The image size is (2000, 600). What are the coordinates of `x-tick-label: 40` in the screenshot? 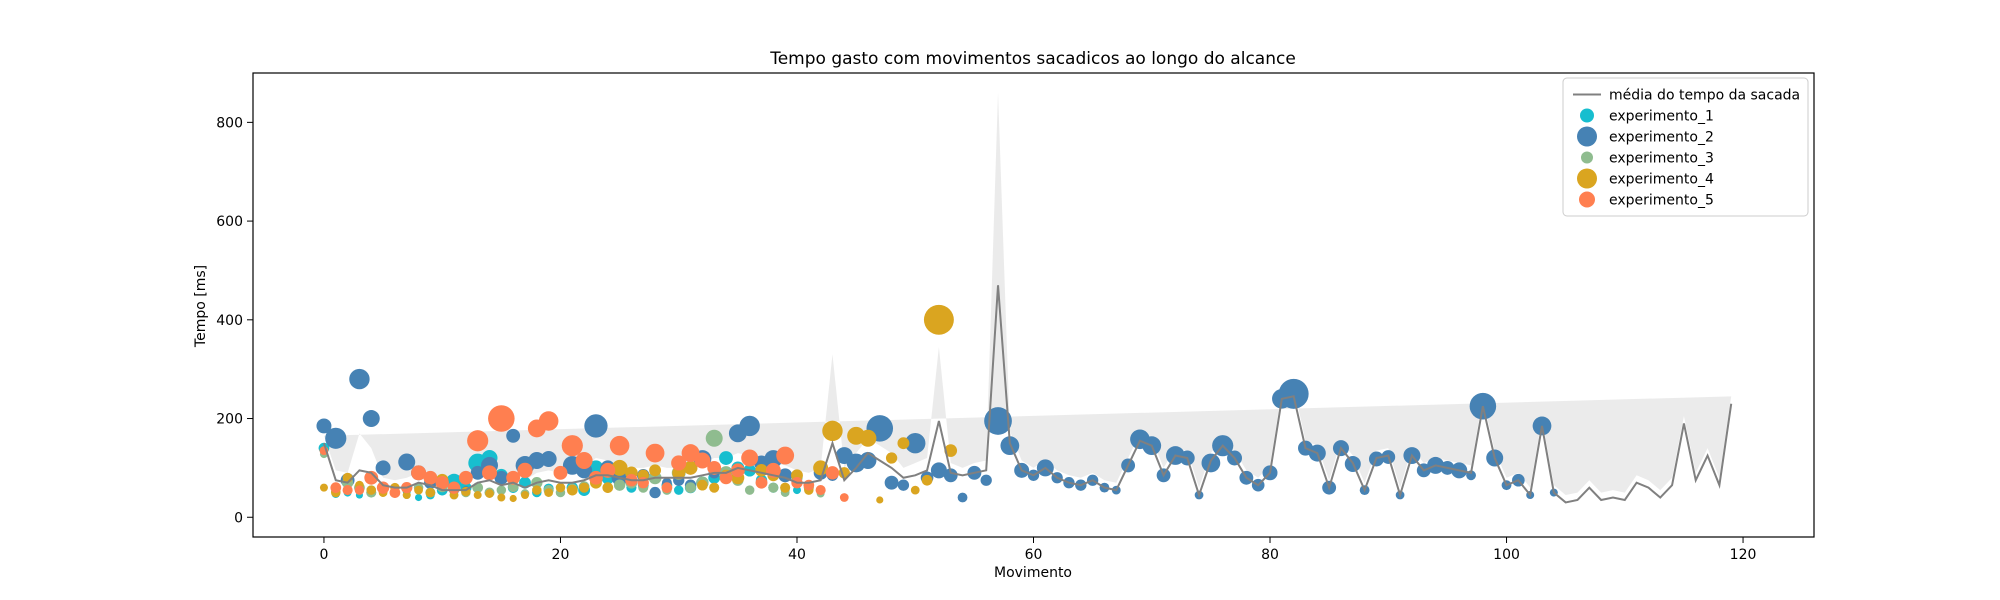 It's located at (797, 555).